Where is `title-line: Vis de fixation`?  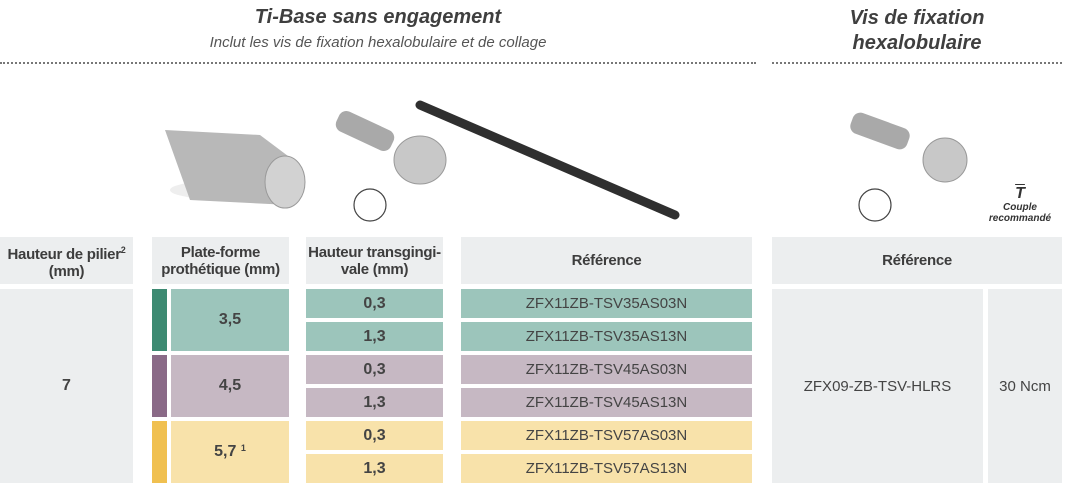
title-line: Vis de fixation is located at coordinates (917, 18).